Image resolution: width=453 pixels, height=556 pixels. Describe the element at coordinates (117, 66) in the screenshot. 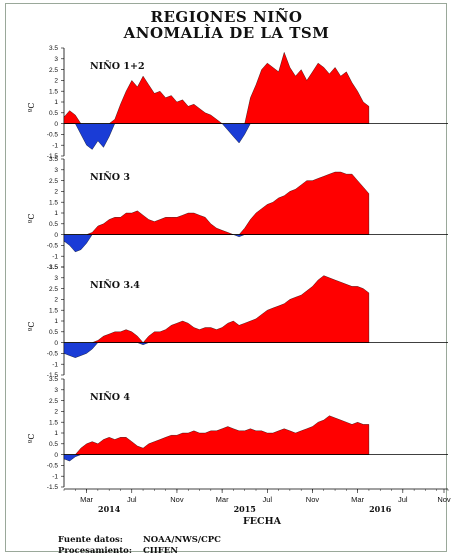

I see `panel-title: NIÑO 1+2` at that location.